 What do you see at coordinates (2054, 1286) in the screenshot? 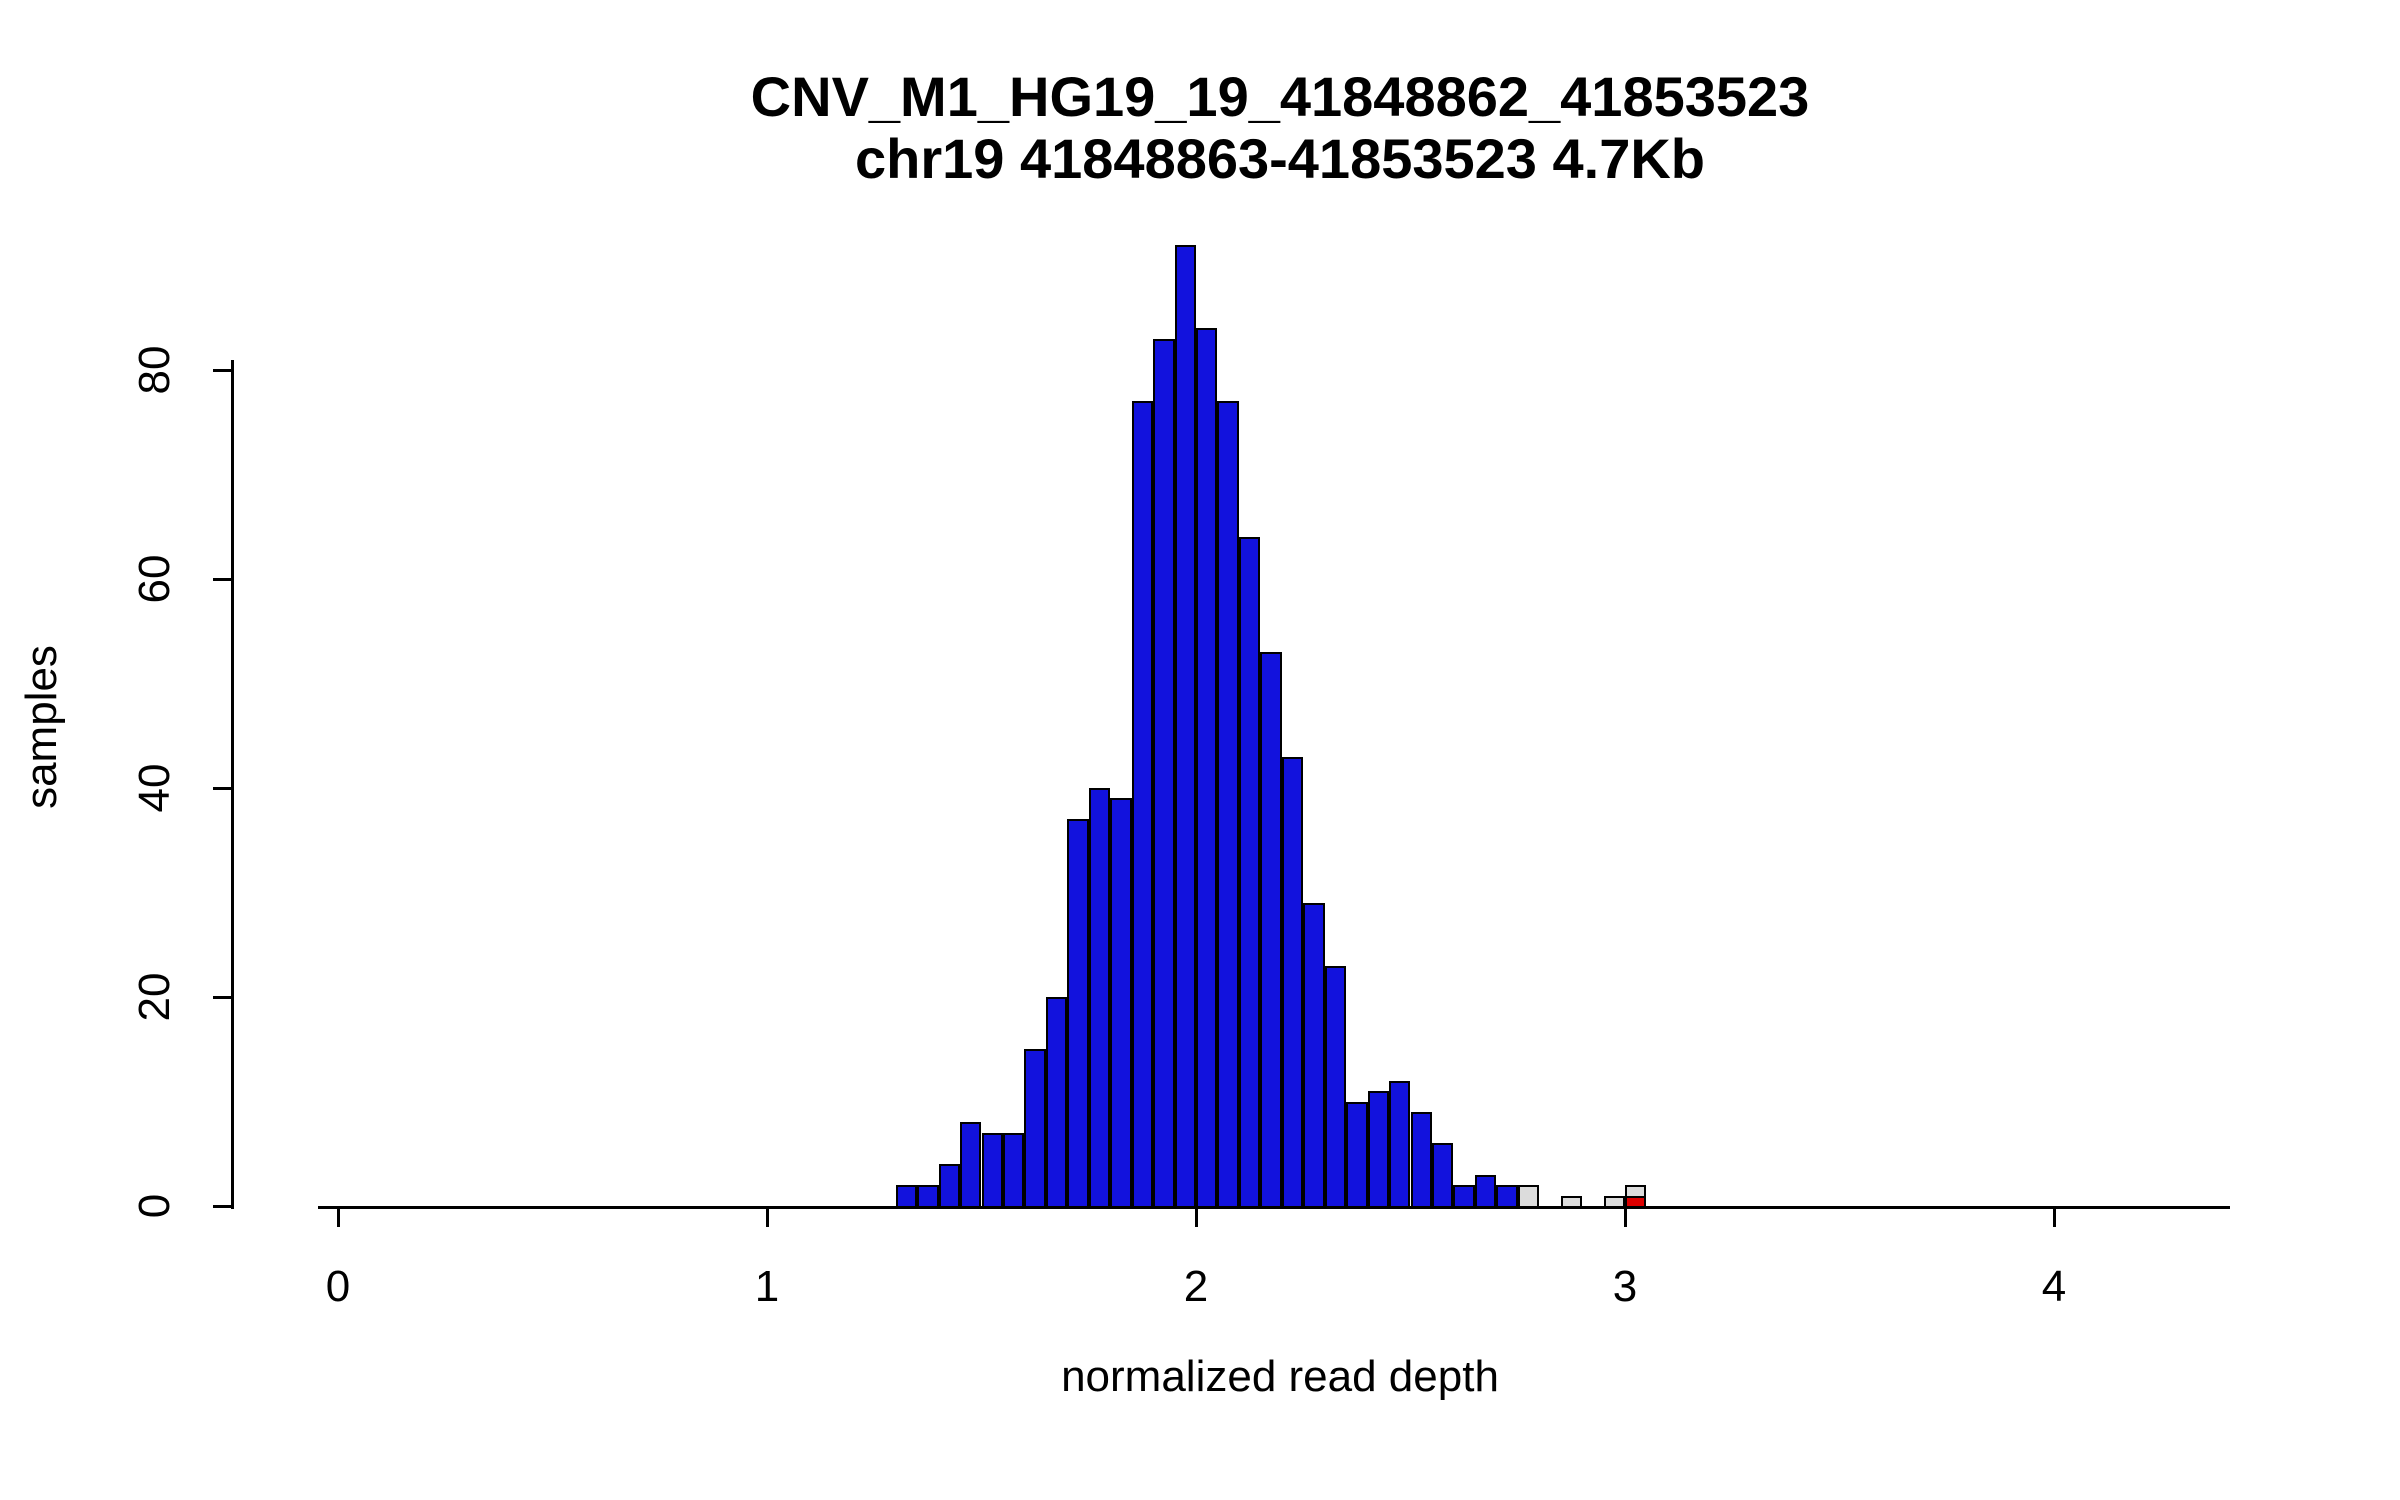
I see `x-tick-label-4: 4` at bounding box center [2054, 1286].